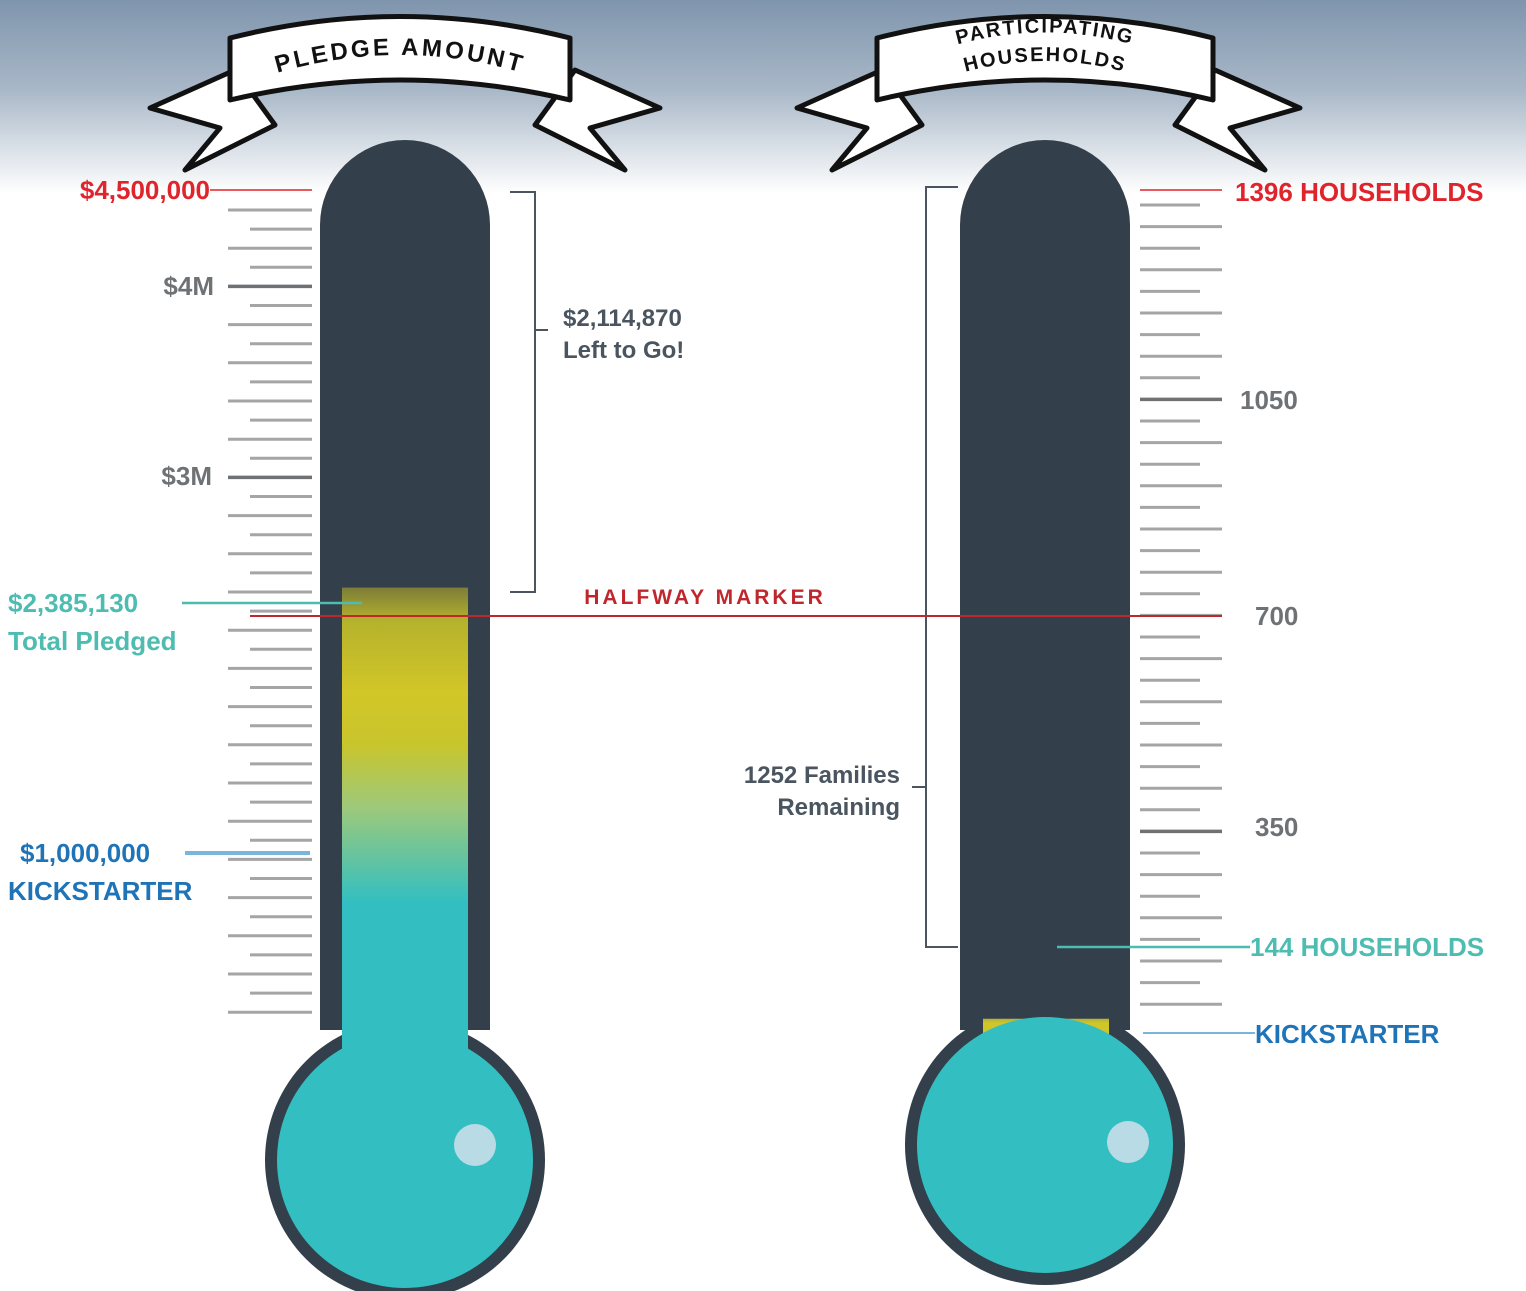 This screenshot has height=1291, width=1526. Describe the element at coordinates (1045, 1145) in the screenshot. I see `households-bulb` at that location.